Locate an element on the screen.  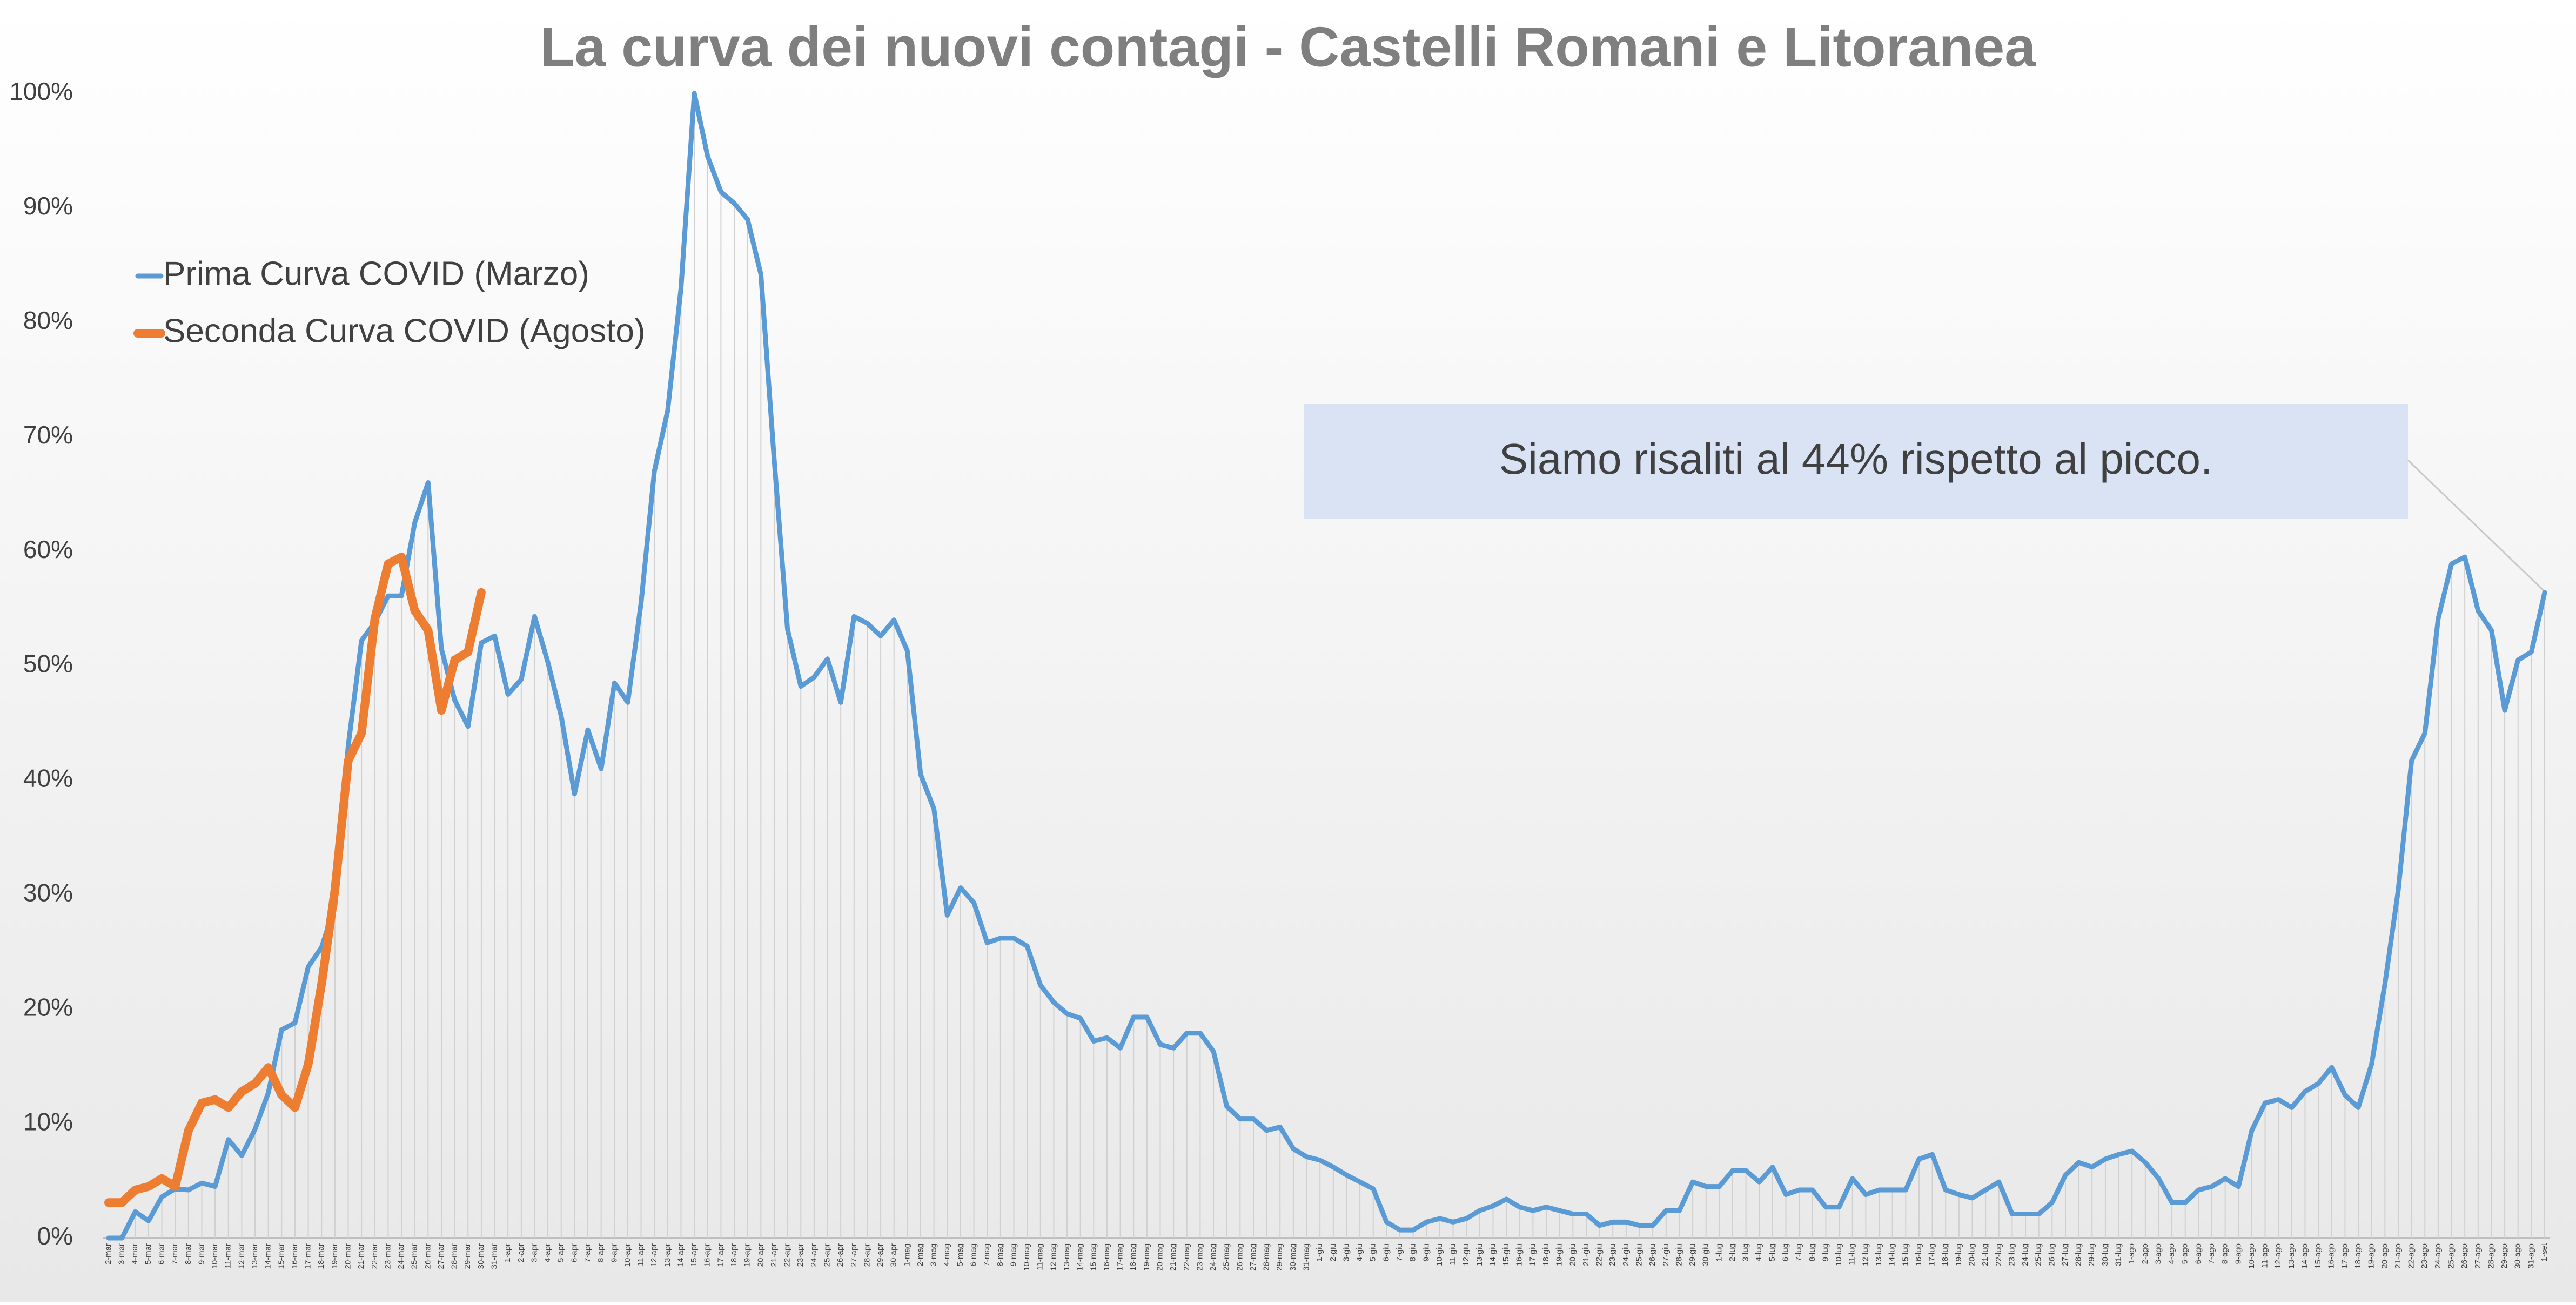
x-tick-label: 12-lug is located at coordinates (1865, 1254).